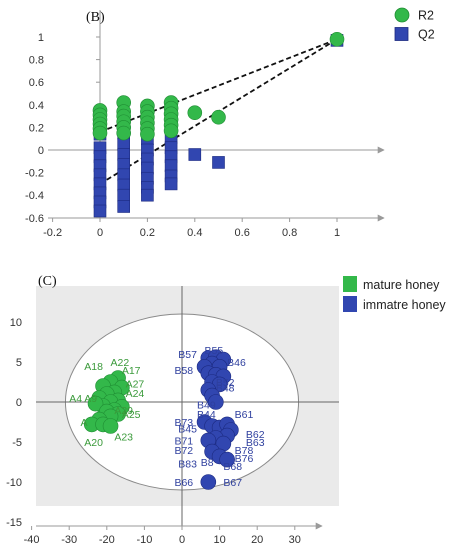  I want to click on chart-c-immature-point-label: B48, so click(225, 389).